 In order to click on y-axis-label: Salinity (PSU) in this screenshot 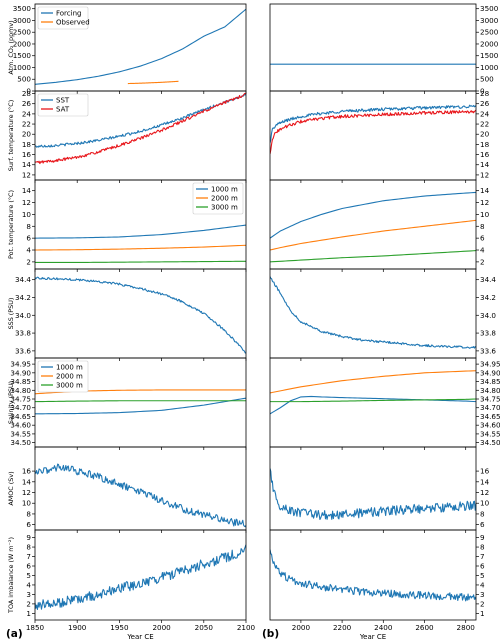, I will do `click(11, 402)`.